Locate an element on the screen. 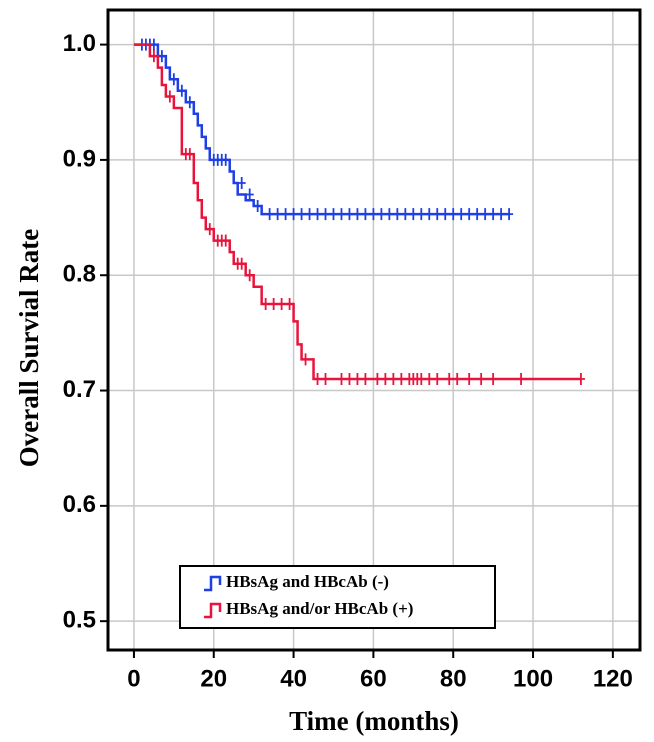 This screenshot has width=654, height=742. x-tick-label: 60 is located at coordinates (373, 678).